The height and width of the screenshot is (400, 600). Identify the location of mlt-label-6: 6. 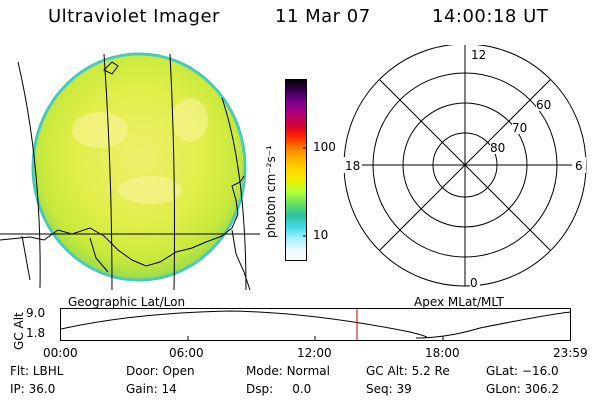
(579, 166).